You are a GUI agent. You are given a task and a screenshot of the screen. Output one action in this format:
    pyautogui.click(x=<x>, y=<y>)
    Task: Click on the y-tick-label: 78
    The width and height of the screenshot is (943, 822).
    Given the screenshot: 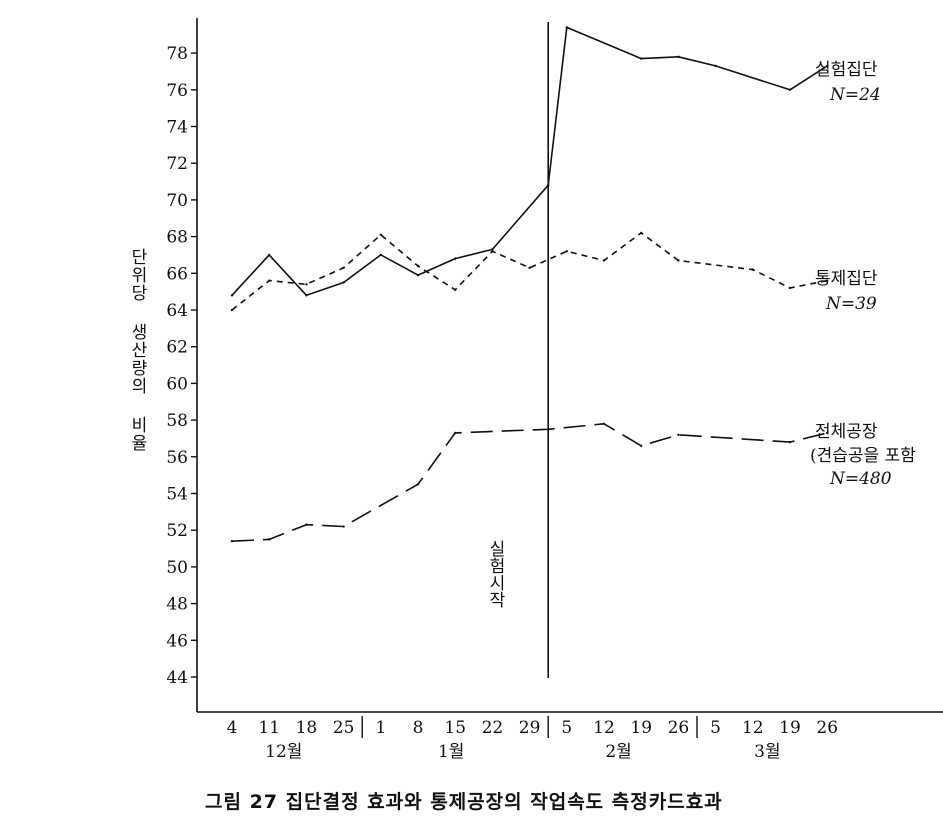 What is the action you would take?
    pyautogui.click(x=177, y=54)
    